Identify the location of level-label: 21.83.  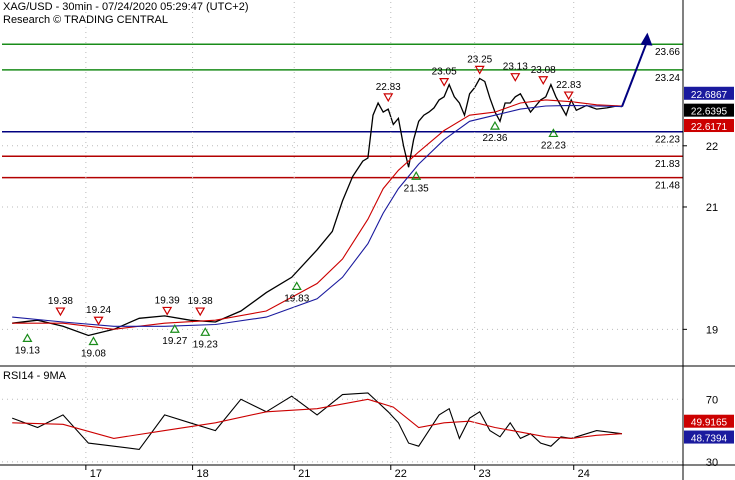
(667, 164).